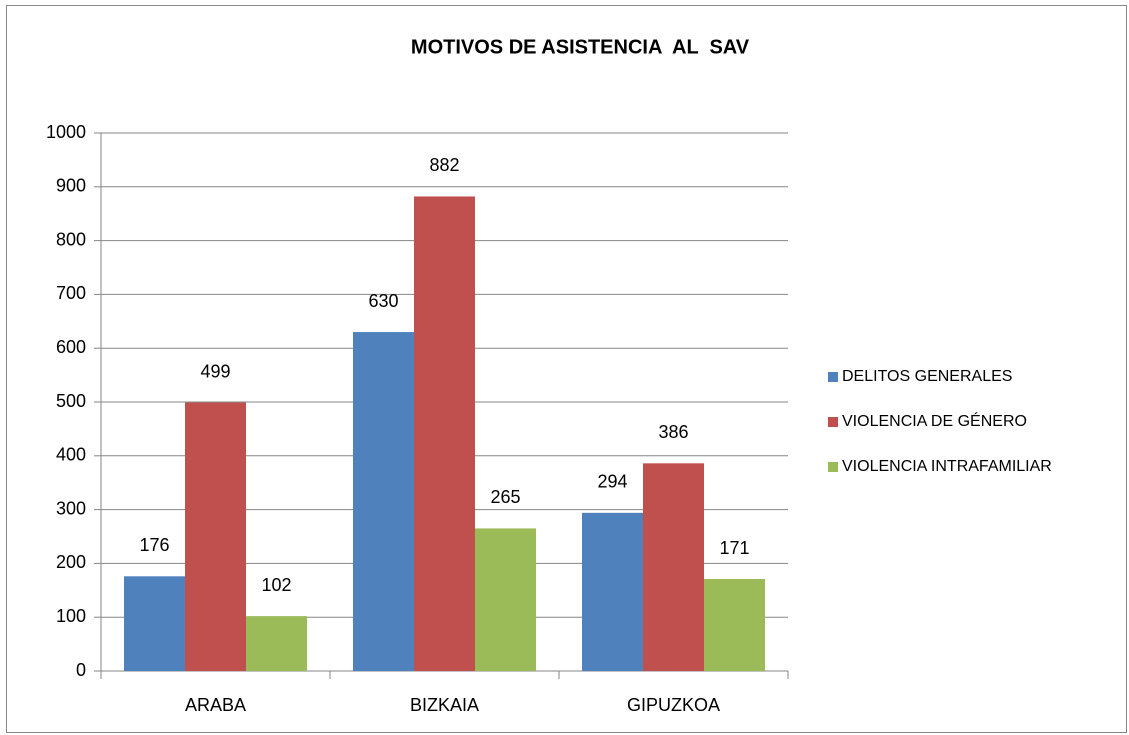 The image size is (1129, 735). What do you see at coordinates (673, 705) in the screenshot?
I see `x-tick-label: GIPUZKOA` at bounding box center [673, 705].